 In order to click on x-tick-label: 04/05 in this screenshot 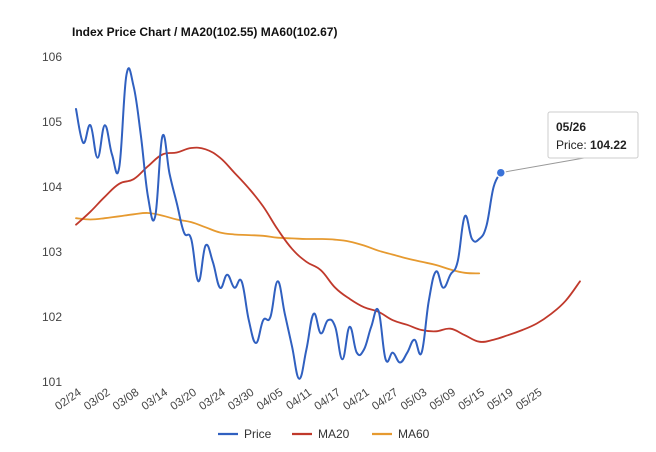, I will do `click(270, 400)`.